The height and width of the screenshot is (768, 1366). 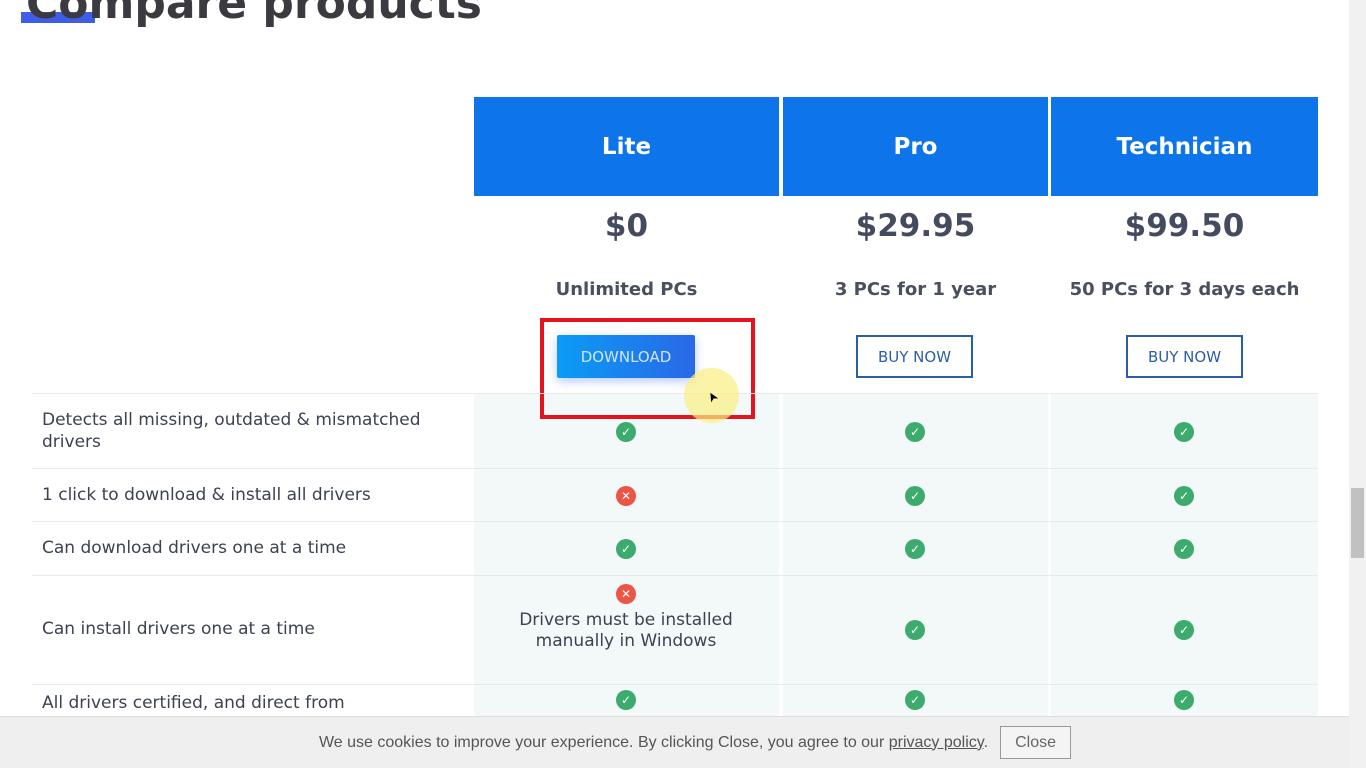 I want to click on privacy-policy-link: privacy policy, so click(x=936, y=742).